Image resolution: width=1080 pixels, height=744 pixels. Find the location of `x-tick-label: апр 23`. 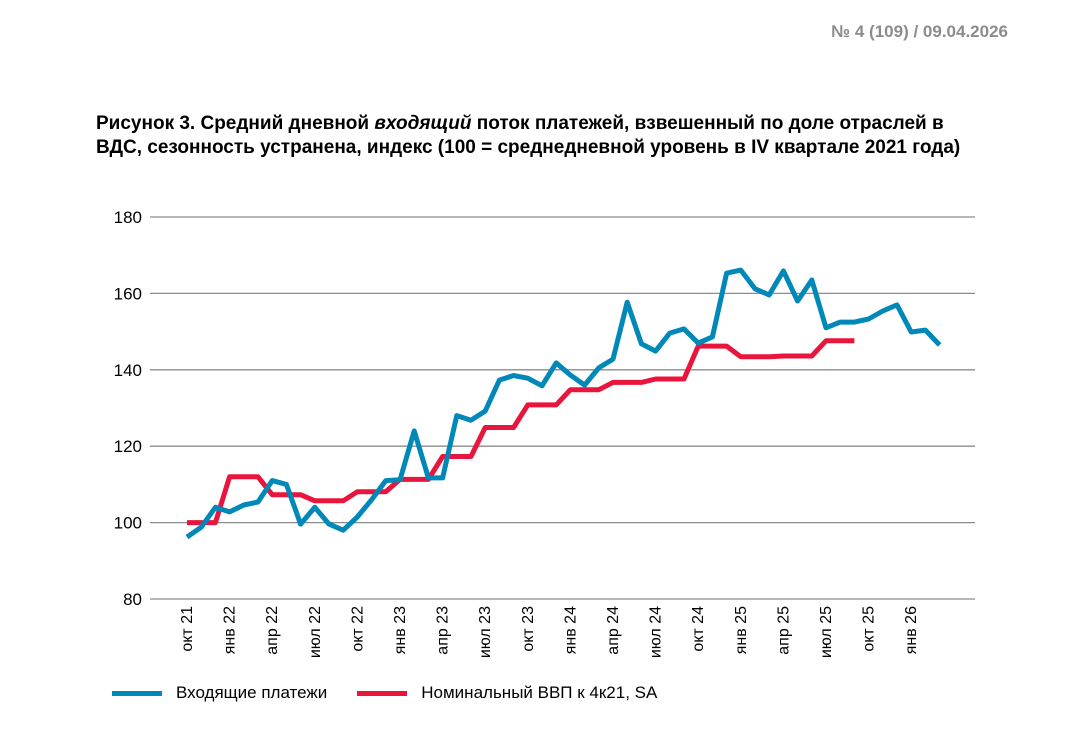

x-tick-label: апр 23 is located at coordinates (443, 630).